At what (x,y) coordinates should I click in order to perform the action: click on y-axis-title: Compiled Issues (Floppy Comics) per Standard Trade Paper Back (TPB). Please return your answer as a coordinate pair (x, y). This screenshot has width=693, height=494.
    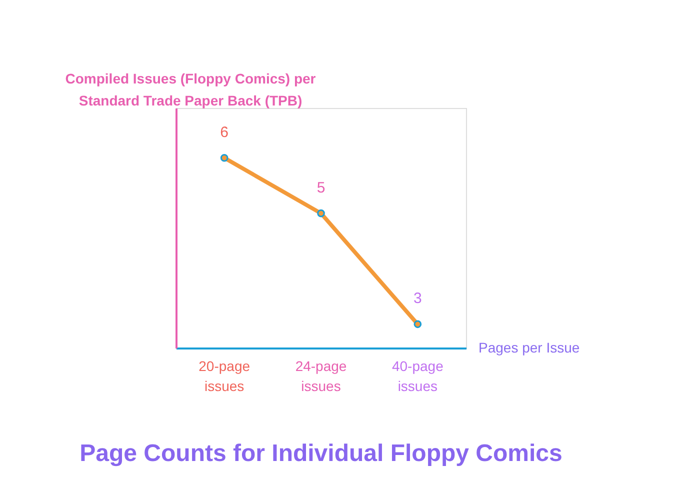
    Looking at the image, I should click on (190, 89).